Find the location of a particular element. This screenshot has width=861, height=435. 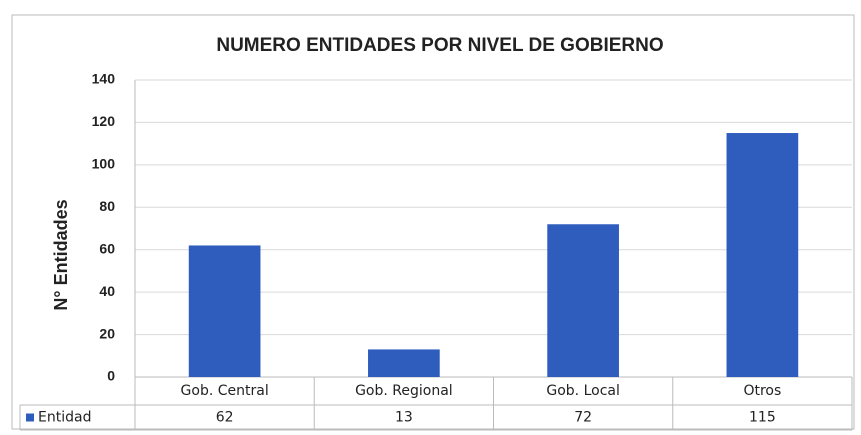

y-tick-label: 120 is located at coordinates (104, 121).